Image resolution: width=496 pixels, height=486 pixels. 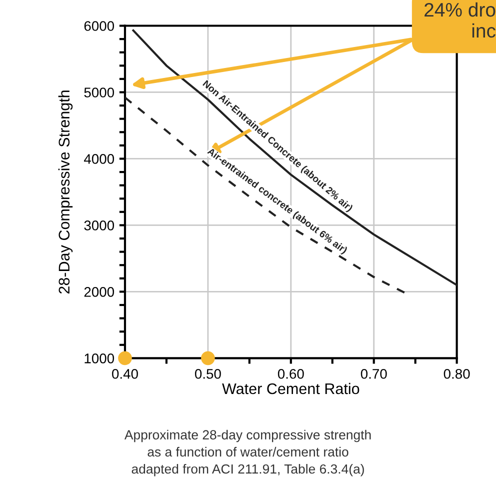 I want to click on x-tick-label: 0.40, so click(x=125, y=373).